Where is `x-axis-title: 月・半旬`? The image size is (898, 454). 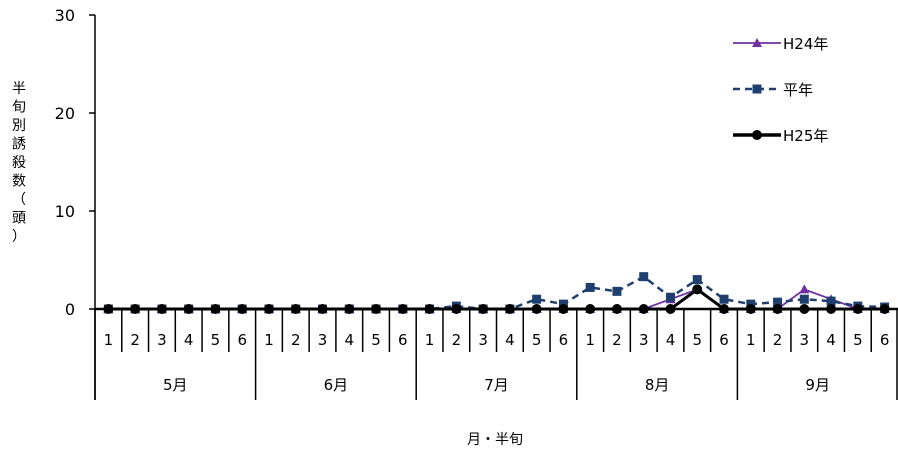
x-axis-title: 月・半旬 is located at coordinates (495, 440).